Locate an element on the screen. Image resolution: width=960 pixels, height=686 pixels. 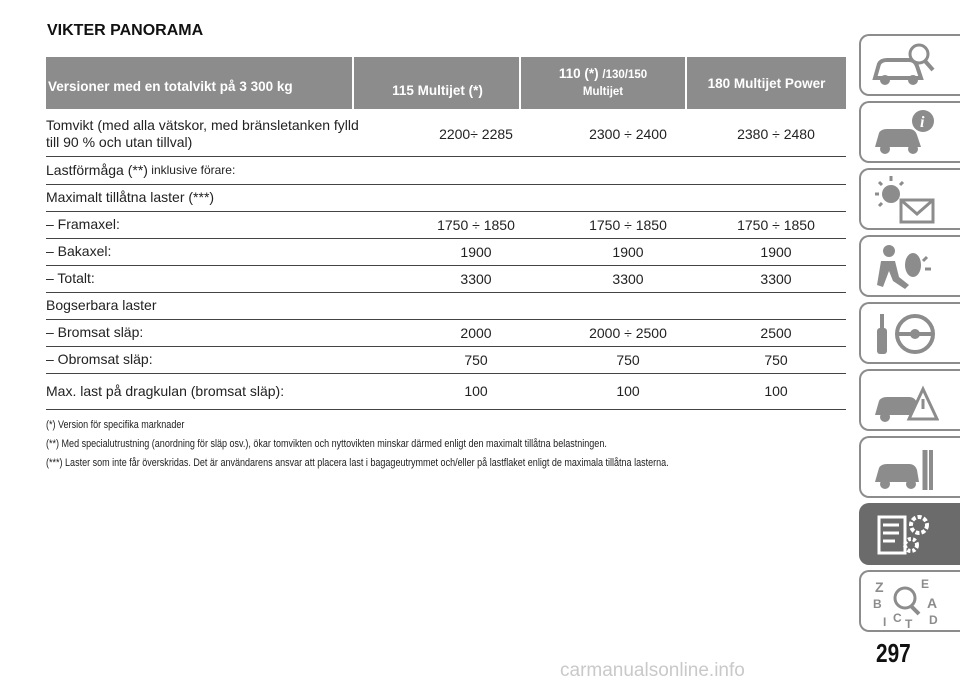
table-row: Maximalt tillåtna laster (***) is located at coordinates (446, 198).